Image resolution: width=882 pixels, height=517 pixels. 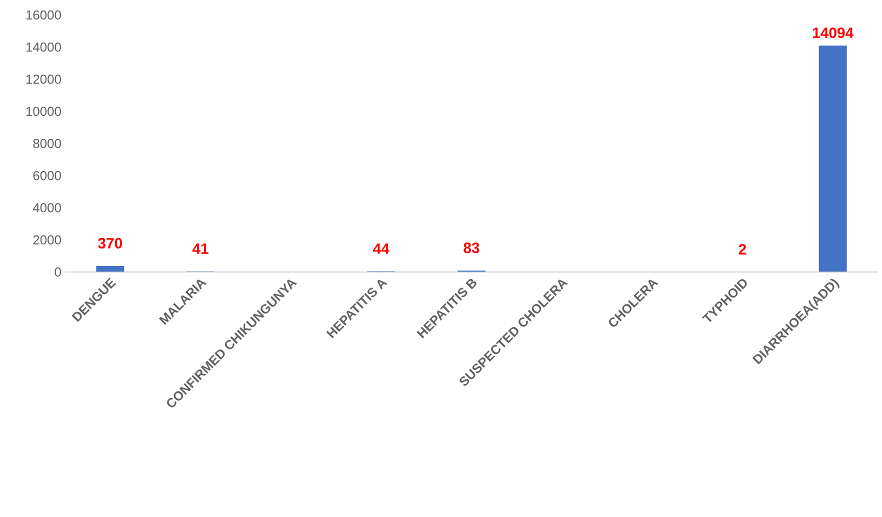 What do you see at coordinates (43, 111) in the screenshot?
I see `y-tick-label: 10000` at bounding box center [43, 111].